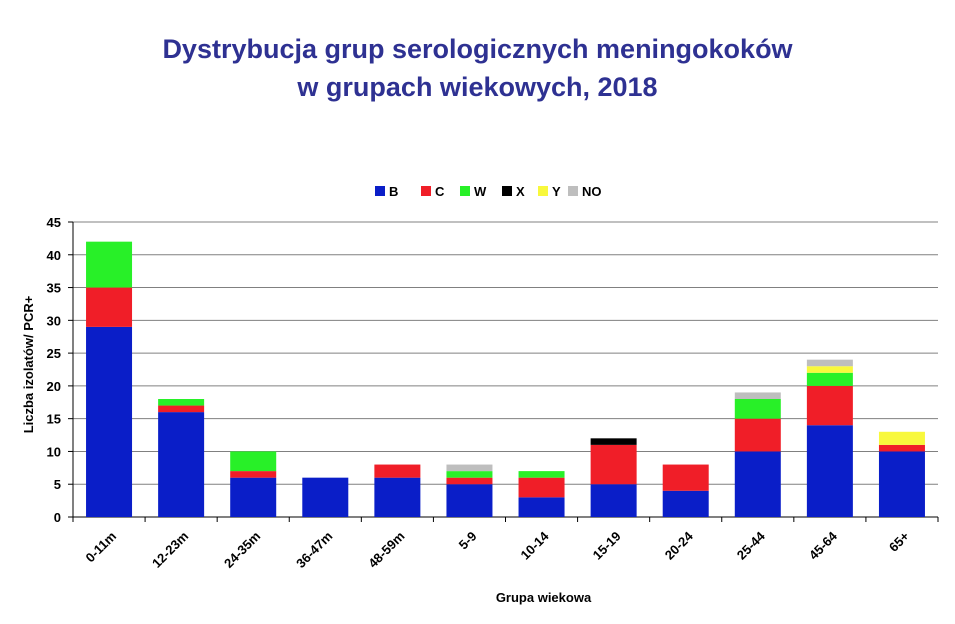  Describe the element at coordinates (386, 550) in the screenshot. I see `x-tick-label: 48-59m` at that location.